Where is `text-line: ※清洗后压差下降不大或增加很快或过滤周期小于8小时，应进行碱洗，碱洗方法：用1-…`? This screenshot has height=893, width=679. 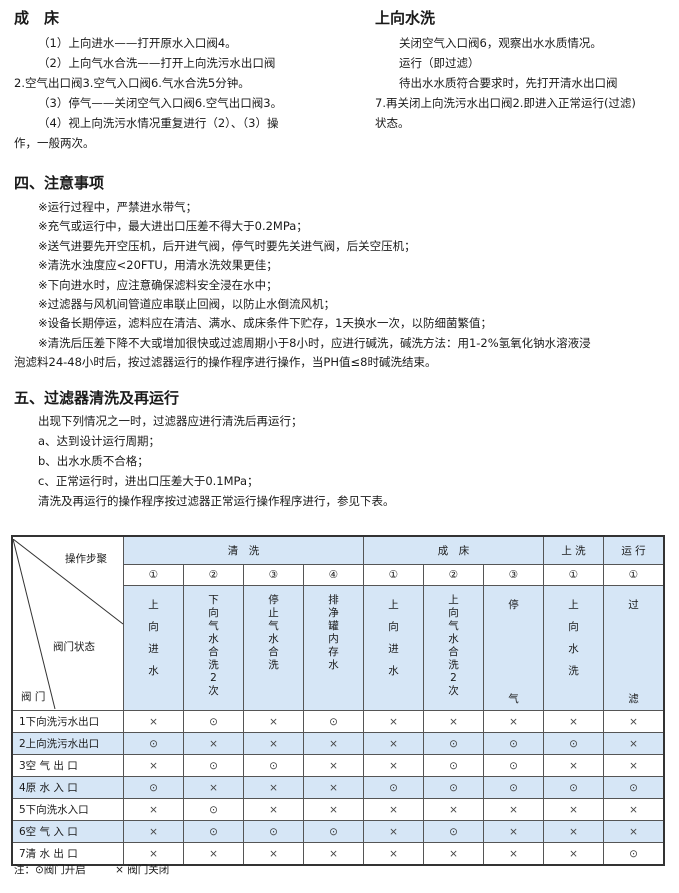
text-line: ※清洗后压差下降不大或增加很快或过滤周期小于8小时，应进行碱洗，碱洗方法：用1-… is located at coordinates (314, 342).